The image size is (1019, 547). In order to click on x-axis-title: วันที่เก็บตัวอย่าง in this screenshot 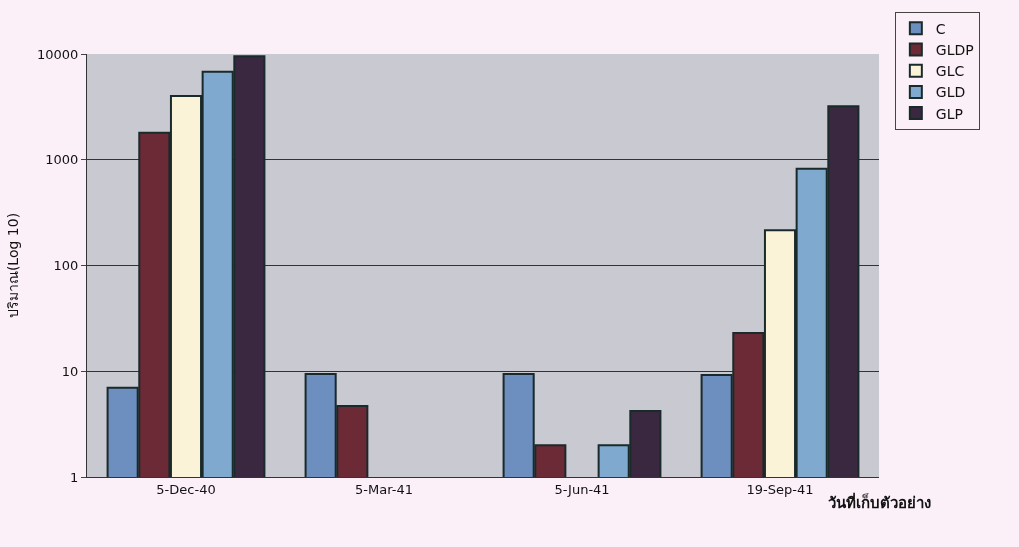, I will do `click(879, 502)`.